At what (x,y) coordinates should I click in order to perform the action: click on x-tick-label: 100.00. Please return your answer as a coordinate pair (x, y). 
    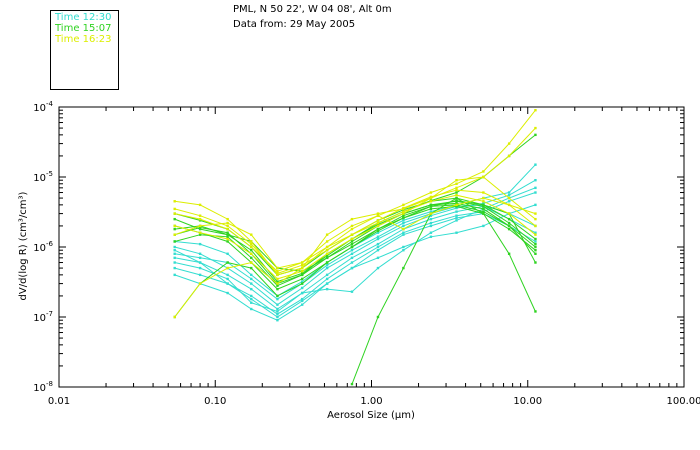
    Looking at the image, I should click on (683, 401).